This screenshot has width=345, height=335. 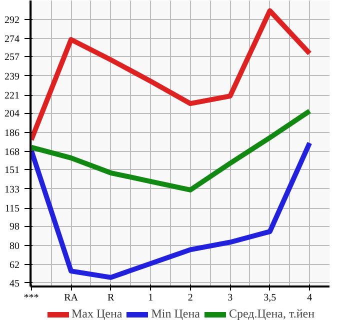 What do you see at coordinates (151, 298) in the screenshot?
I see `x-tick-label: 1` at bounding box center [151, 298].